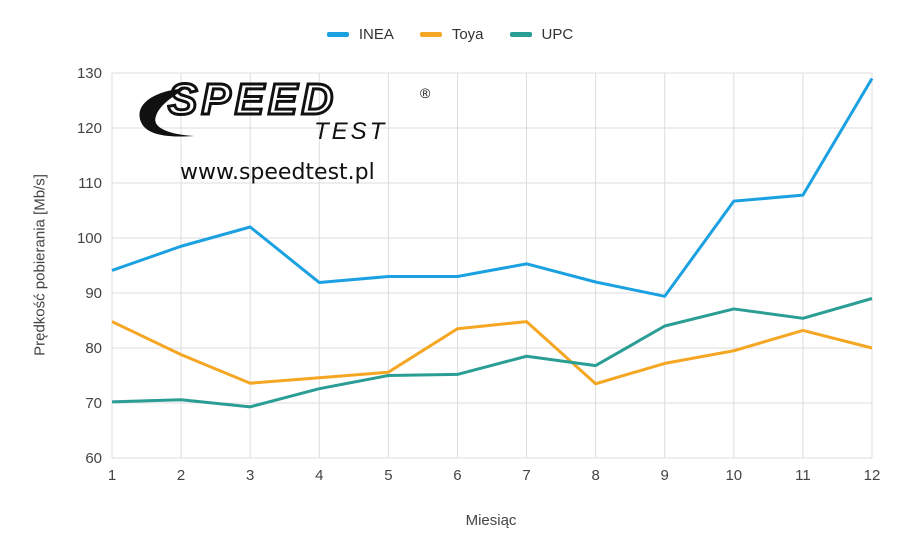  Describe the element at coordinates (89, 238) in the screenshot. I see `y-tick-label: 100` at that location.